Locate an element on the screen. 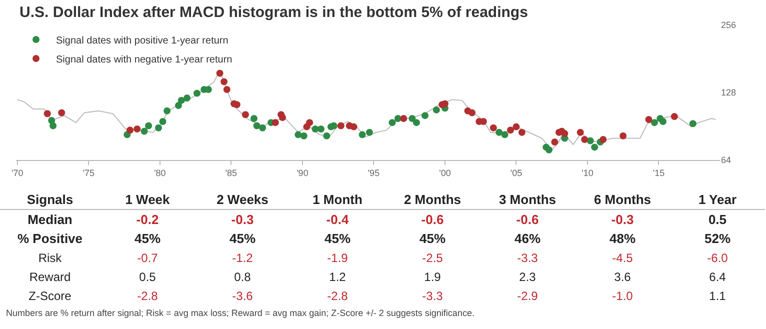 The width and height of the screenshot is (766, 329). category-label: Z-Score is located at coordinates (50, 295).